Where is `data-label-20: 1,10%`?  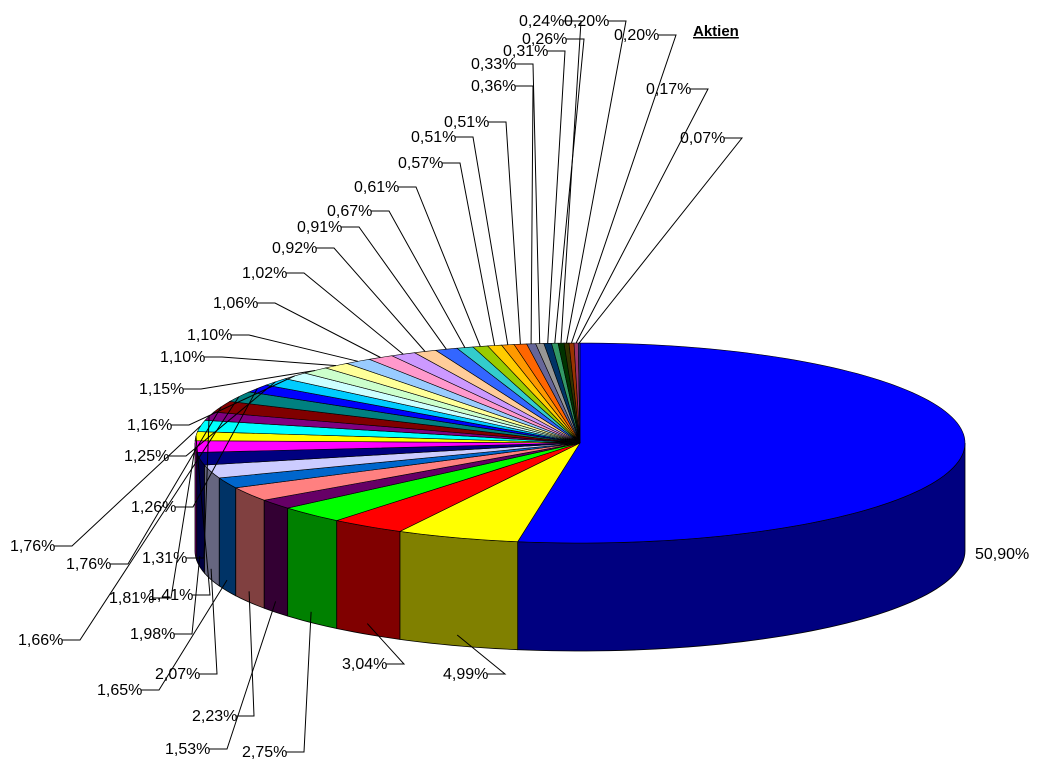
data-label-20: 1,10% is located at coordinates (209, 335).